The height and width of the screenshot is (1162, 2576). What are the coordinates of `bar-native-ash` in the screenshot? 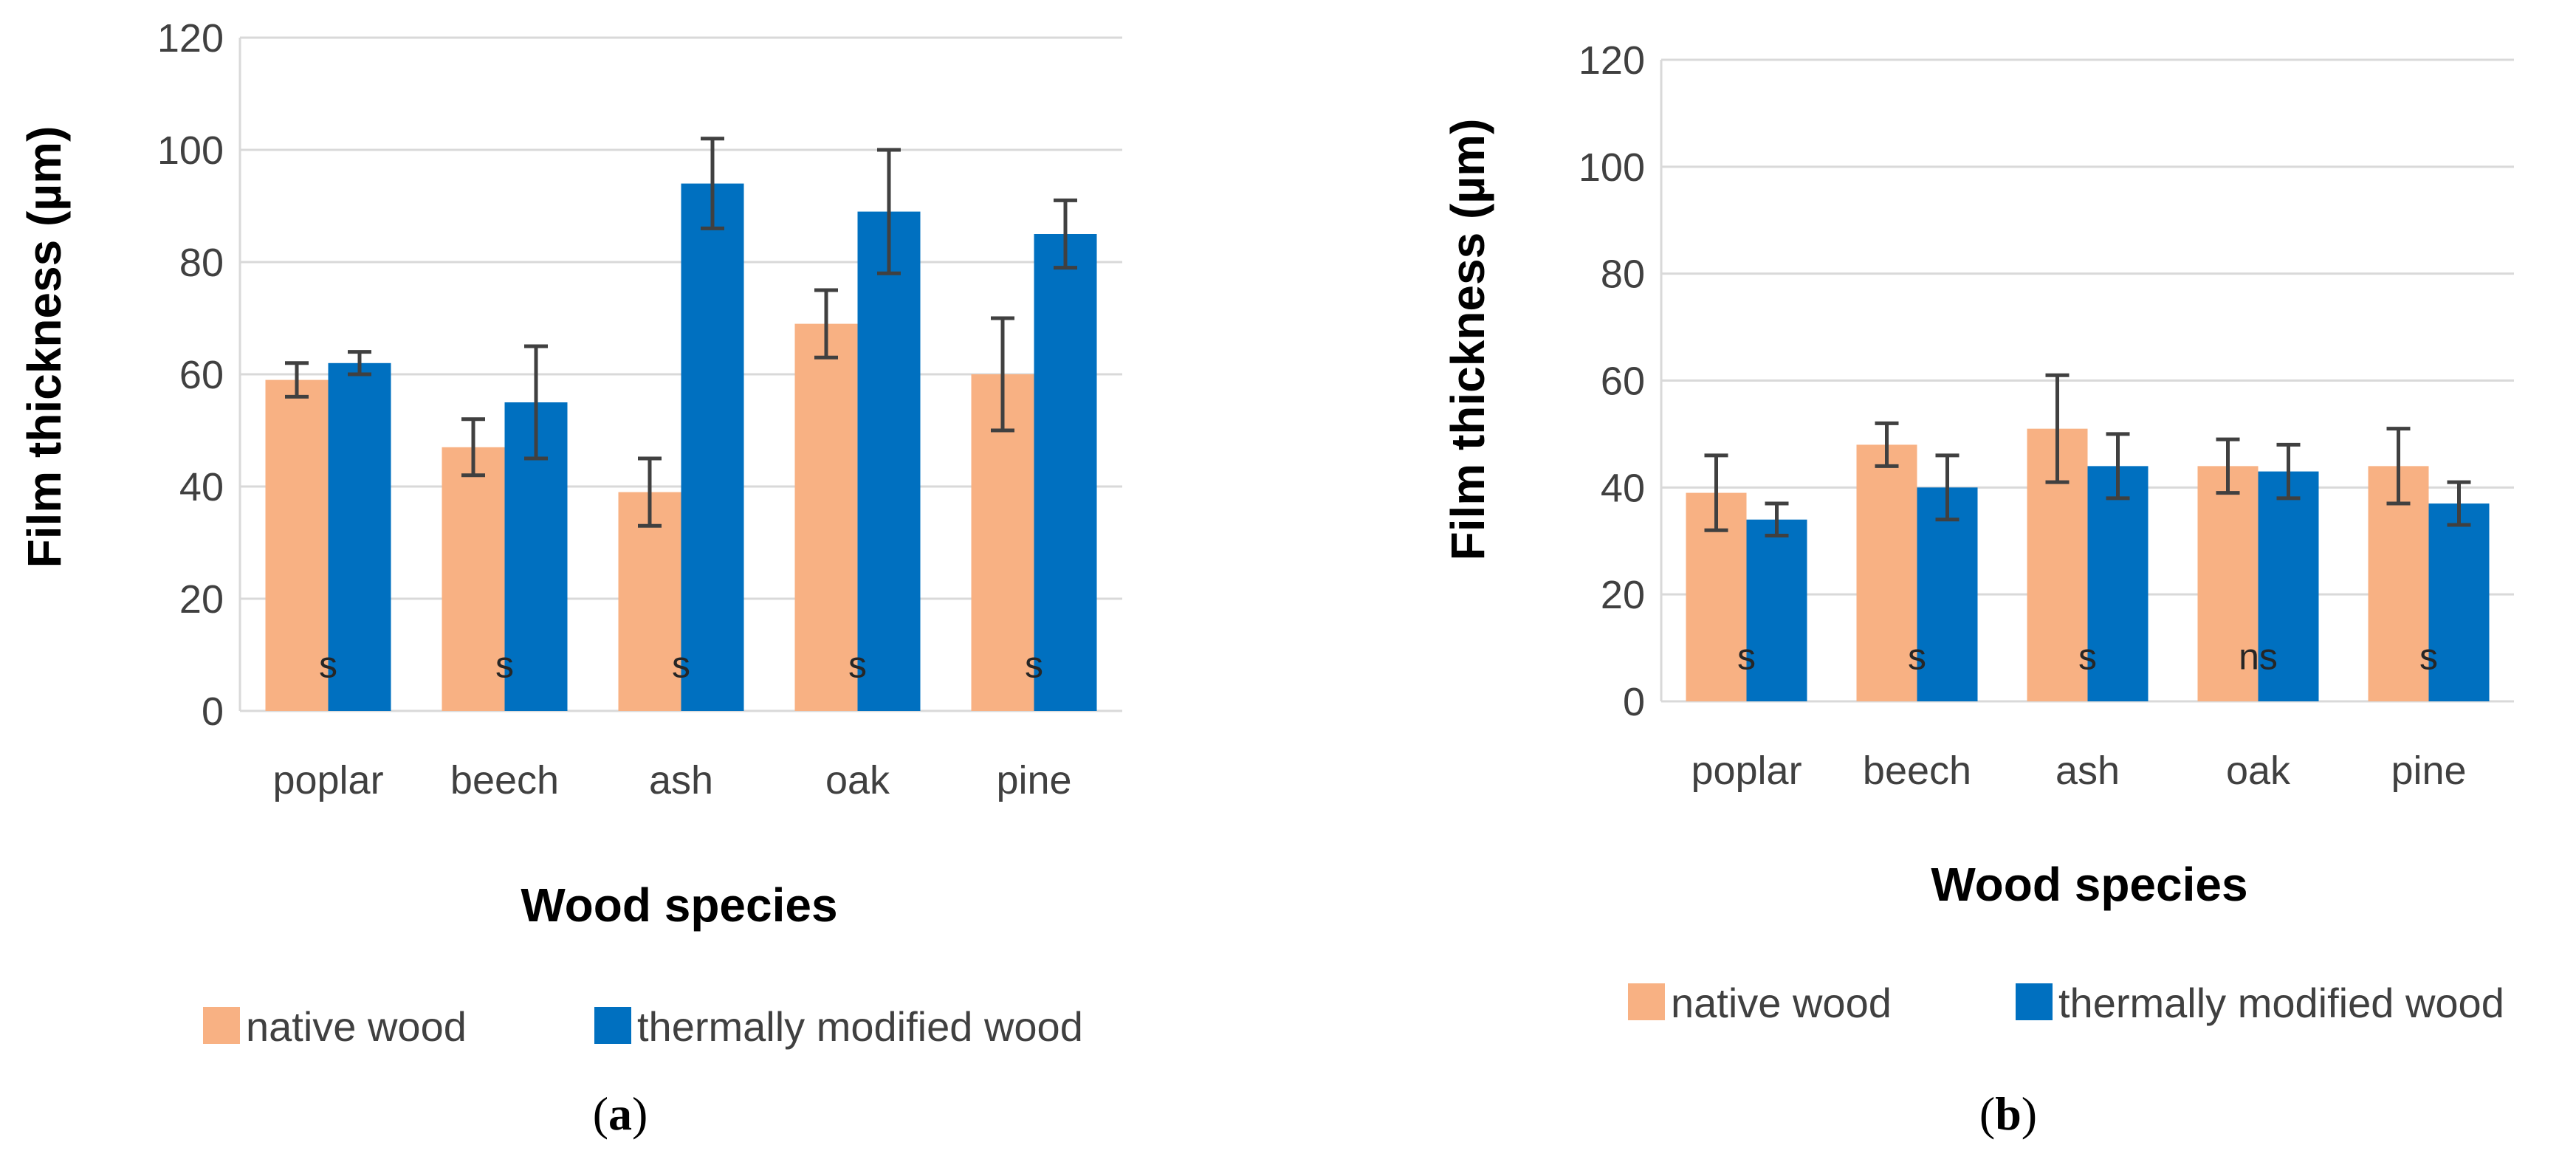 It's located at (649, 601).